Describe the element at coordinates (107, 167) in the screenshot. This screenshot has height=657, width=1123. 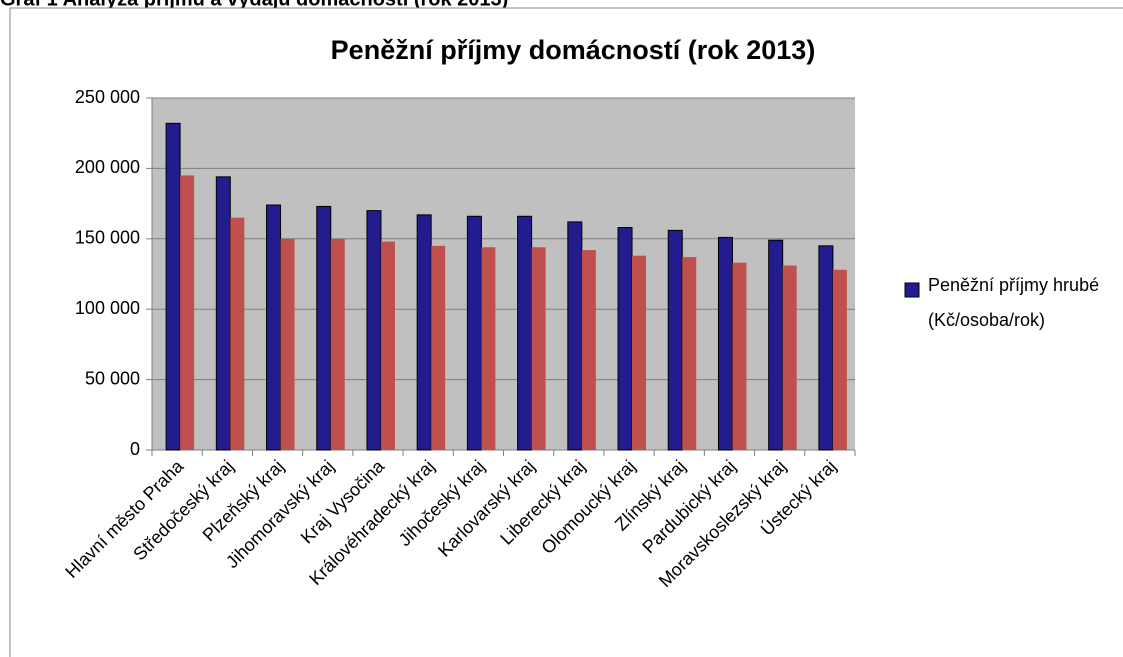
I see `y-tick-label: 200 000` at that location.